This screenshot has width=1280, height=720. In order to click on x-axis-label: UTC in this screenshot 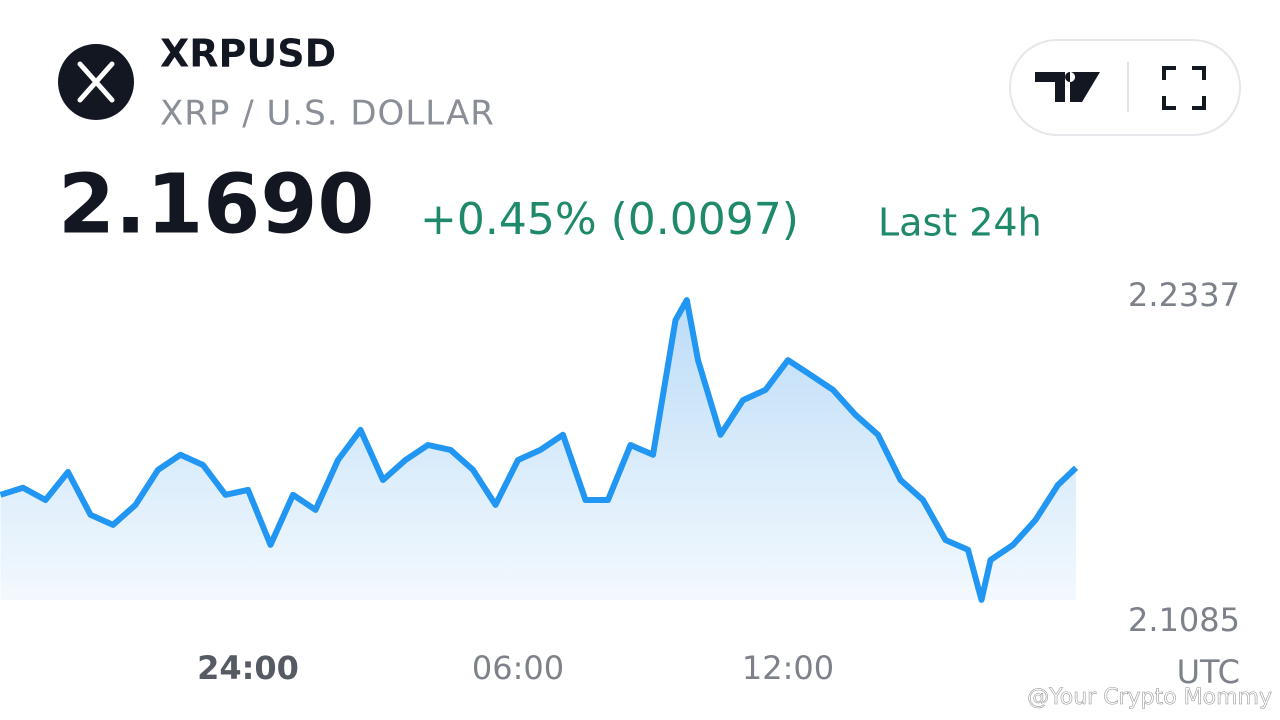, I will do `click(1208, 672)`.